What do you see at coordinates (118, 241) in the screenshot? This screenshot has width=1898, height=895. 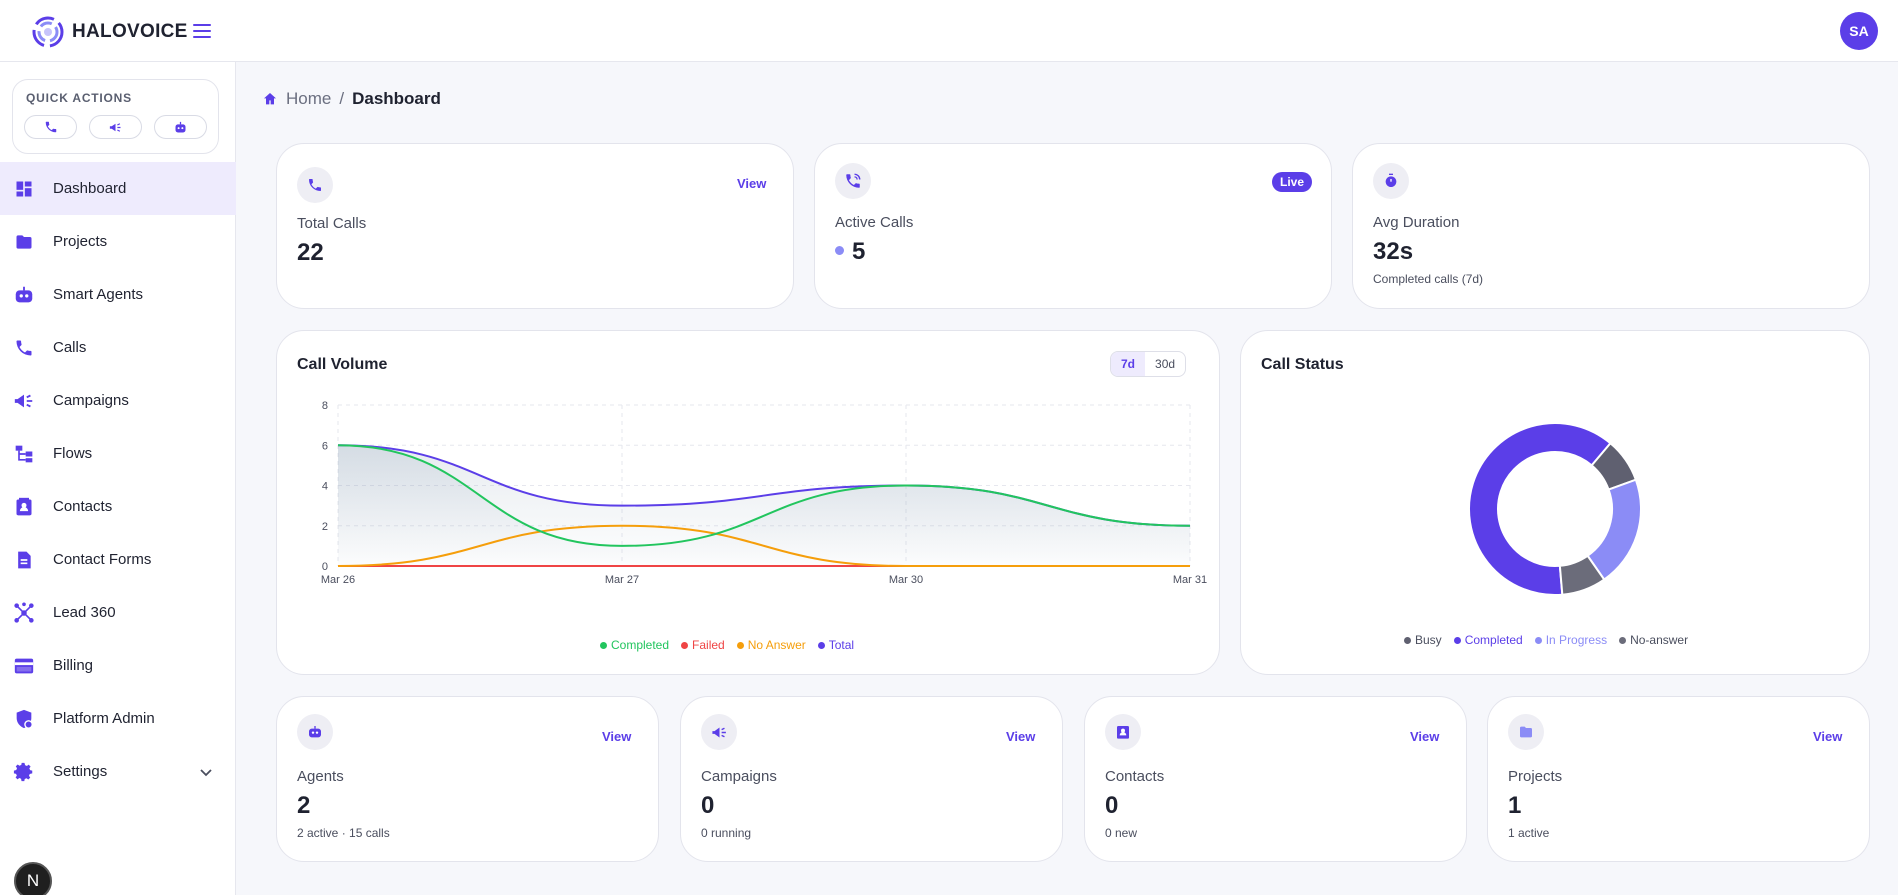 I see `sidebar-item-projects: Projects` at bounding box center [118, 241].